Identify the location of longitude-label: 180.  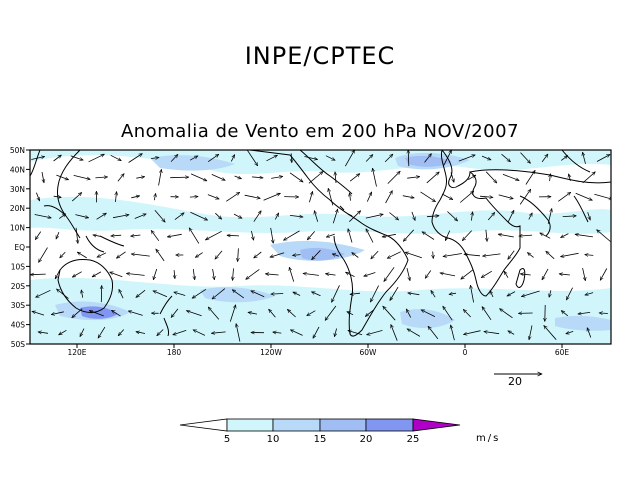
(174, 352).